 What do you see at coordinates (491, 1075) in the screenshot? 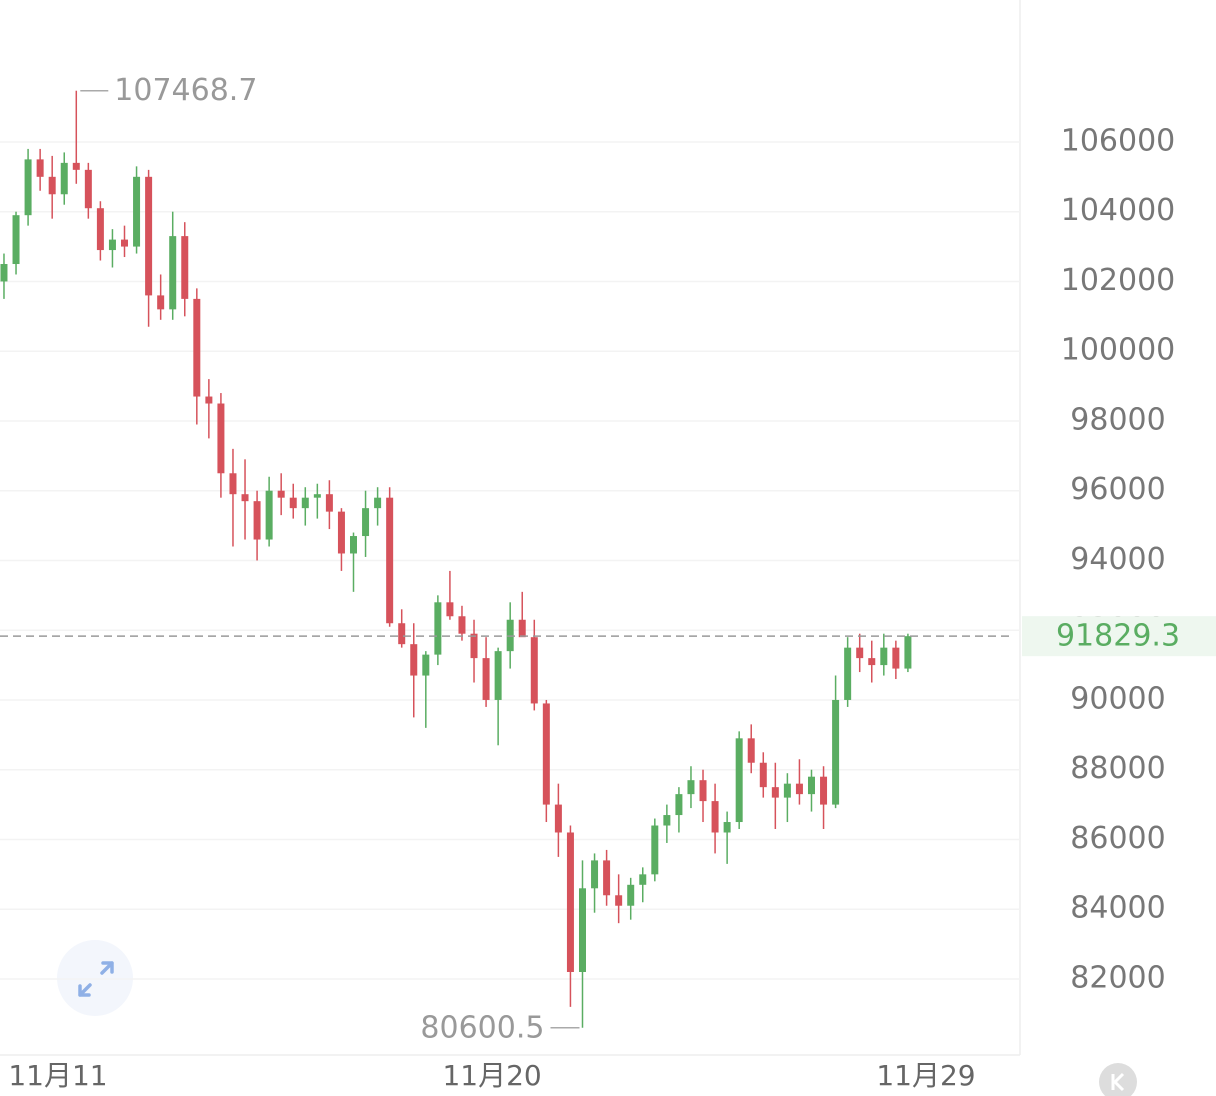
I see `x-tick-label: 11月20` at bounding box center [491, 1075].